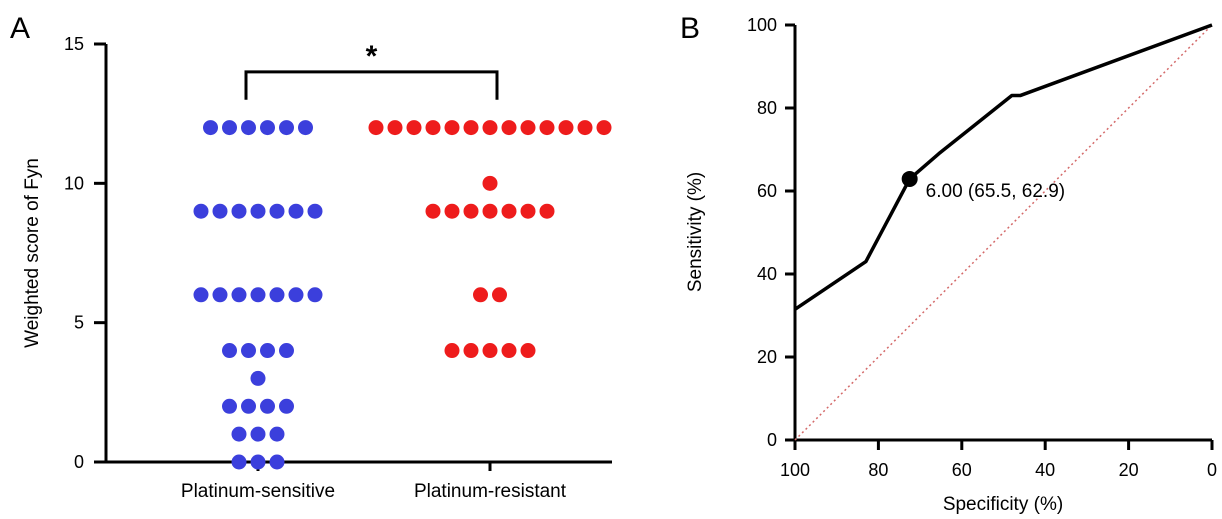 Image resolution: width=1222 pixels, height=519 pixels. Describe the element at coordinates (762, 25) in the screenshot. I see `y-tick-label: 100` at that location.